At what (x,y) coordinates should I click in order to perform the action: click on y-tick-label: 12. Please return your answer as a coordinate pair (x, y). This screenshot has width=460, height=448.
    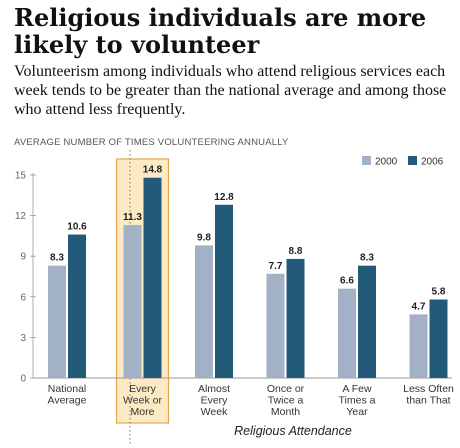
    Looking at the image, I should click on (21, 216).